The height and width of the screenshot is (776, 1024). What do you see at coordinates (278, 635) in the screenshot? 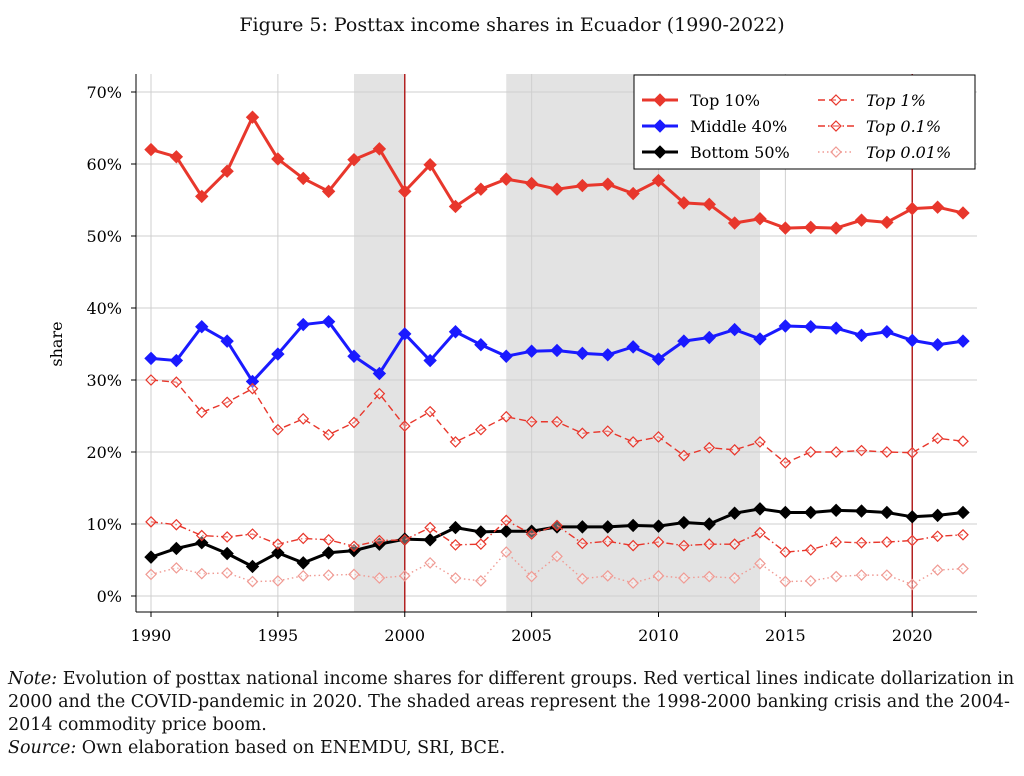
I see `x-tick-label: 1995` at bounding box center [278, 635].